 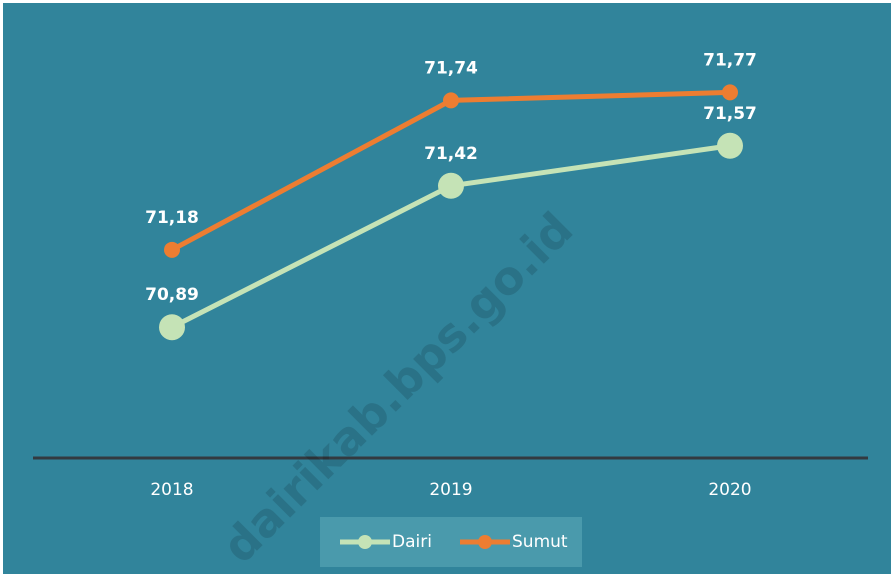 What do you see at coordinates (171, 490) in the screenshot?
I see `x-tick-label: 2018` at bounding box center [171, 490].